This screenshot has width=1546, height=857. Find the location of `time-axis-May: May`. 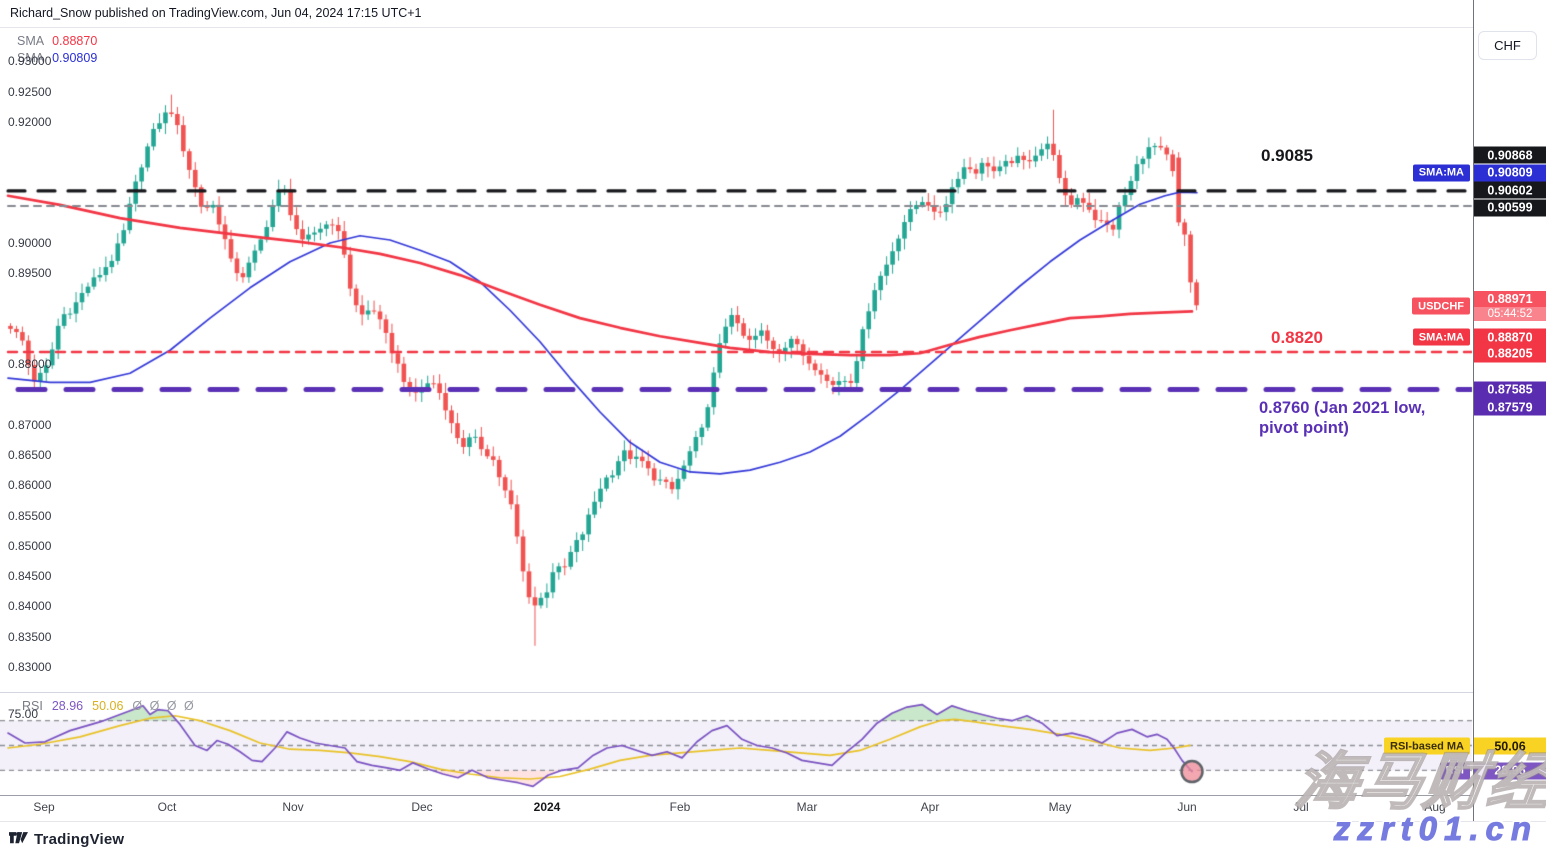

time-axis-May: May is located at coordinates (1060, 807).